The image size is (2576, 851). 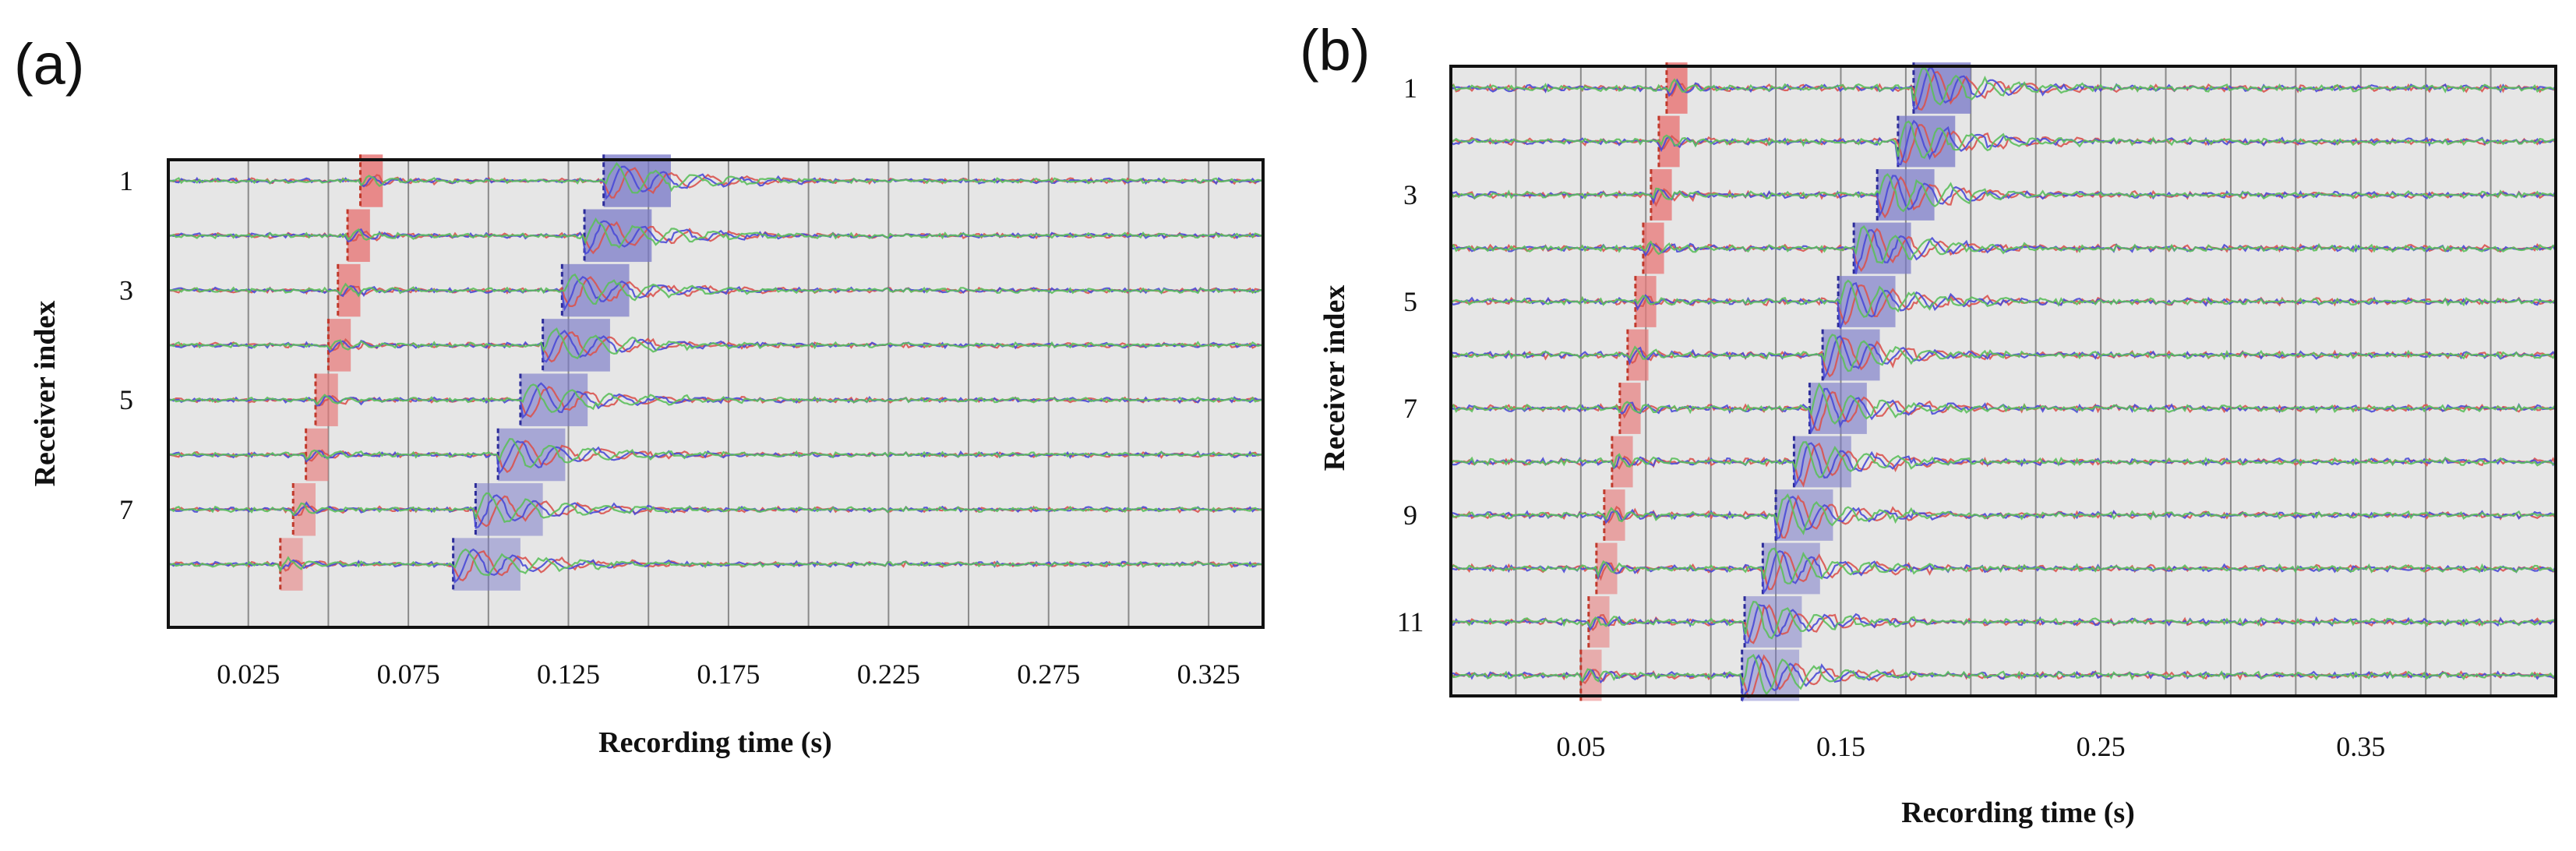 I want to click on panel-a-y-axis-title: Receiver index, so click(x=45, y=394).